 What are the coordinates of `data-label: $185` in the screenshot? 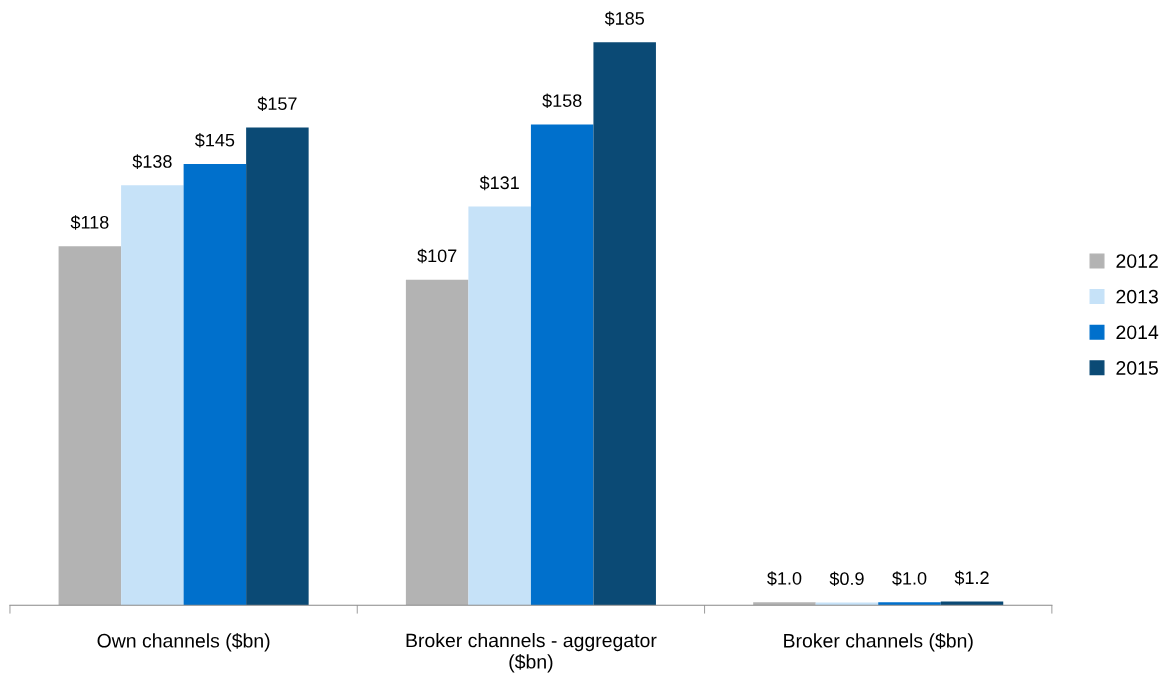 It's located at (624, 18).